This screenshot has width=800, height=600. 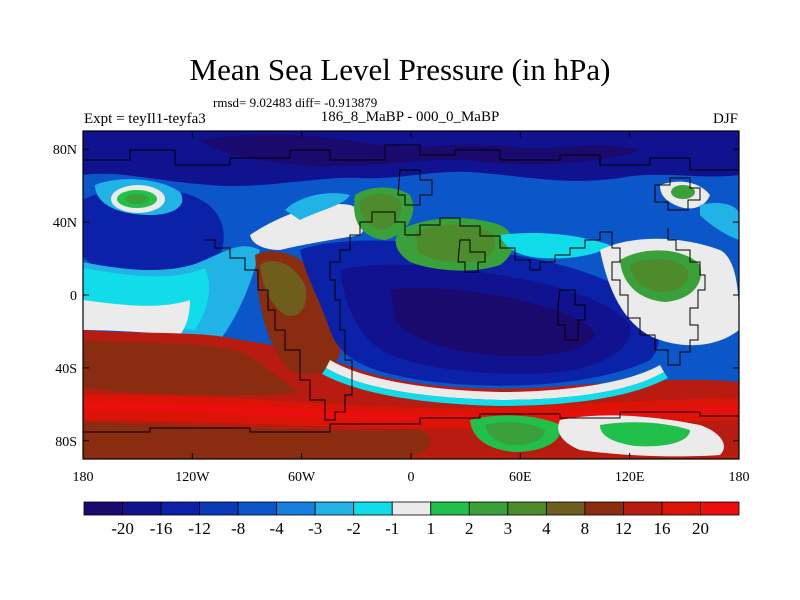 What do you see at coordinates (238, 528) in the screenshot?
I see `colorbar-label: -8` at bounding box center [238, 528].